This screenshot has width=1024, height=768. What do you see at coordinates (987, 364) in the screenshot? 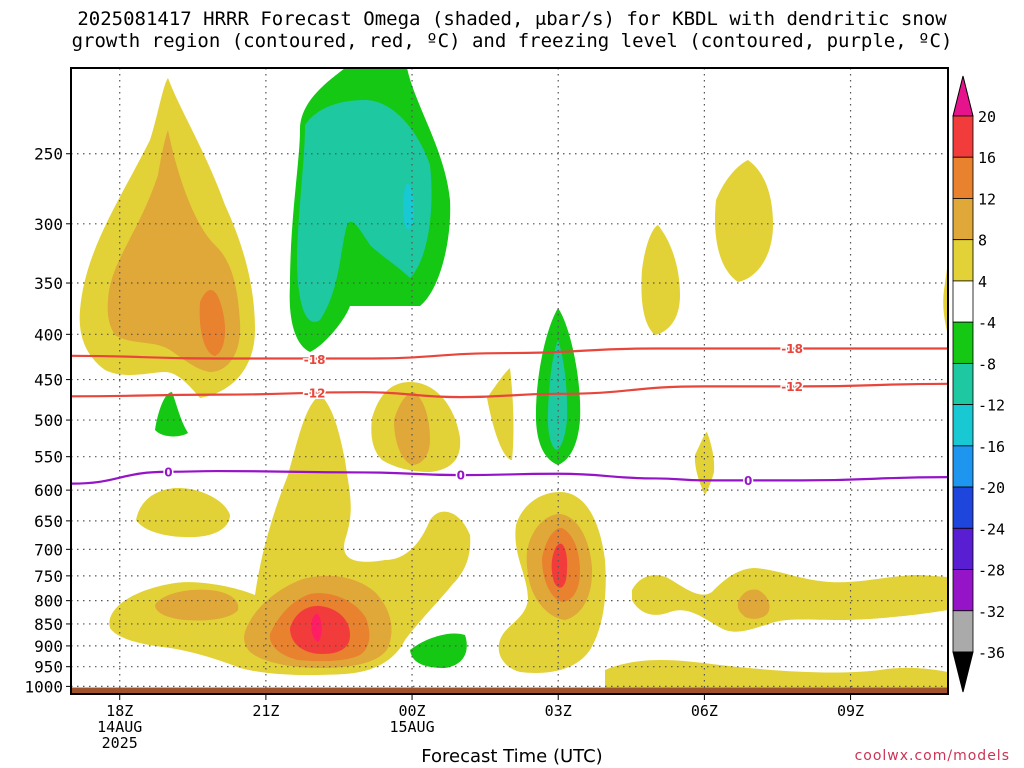
I see `colorbar-label: -8` at bounding box center [987, 364].